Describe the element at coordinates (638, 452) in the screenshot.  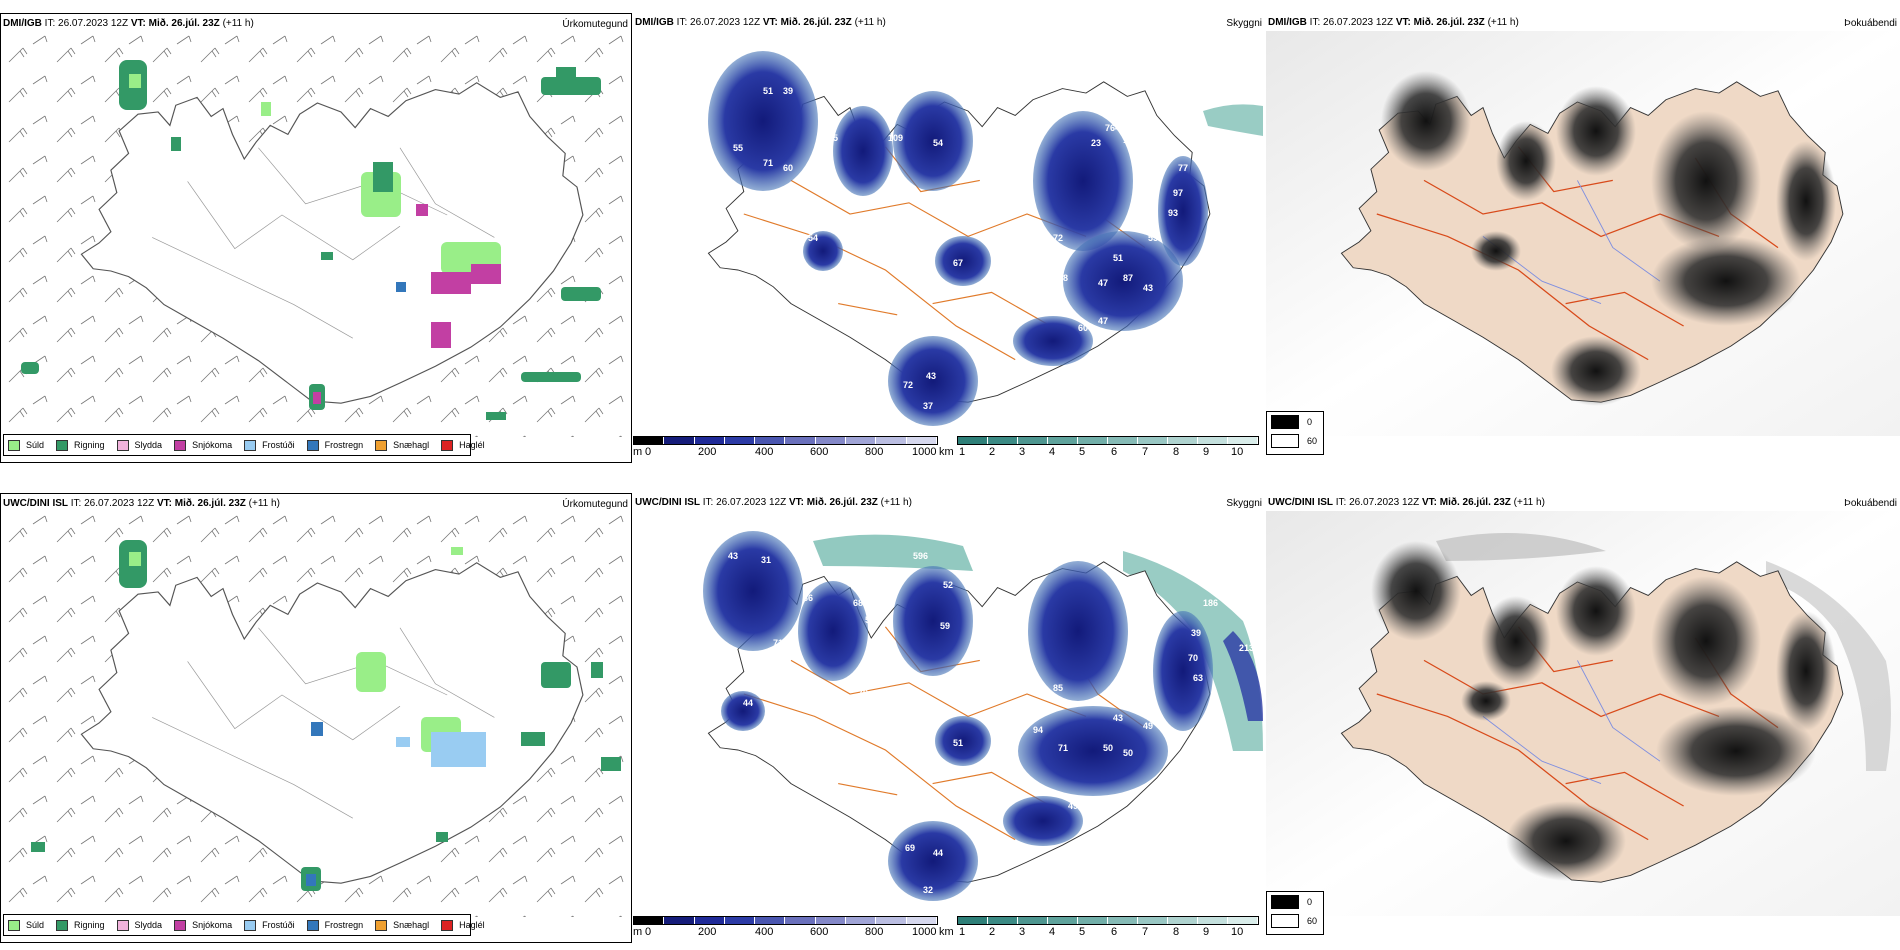
I see `unit-label: m` at that location.